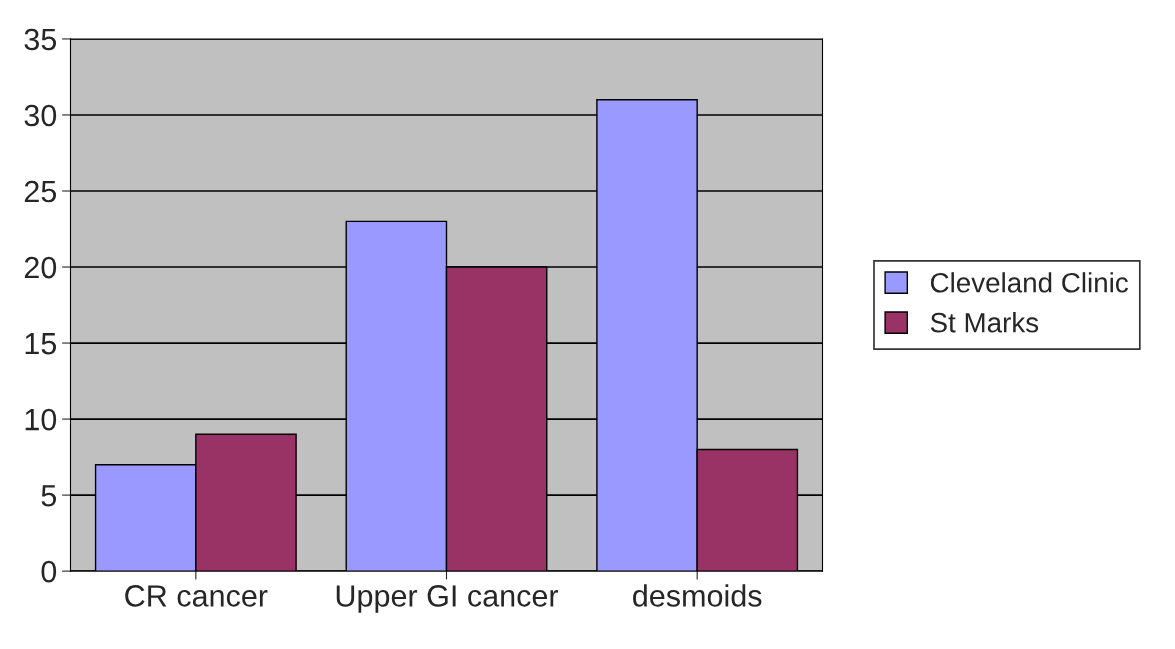 The width and height of the screenshot is (1175, 649). I want to click on legend-label: Cleveland Clinic, so click(1029, 282).